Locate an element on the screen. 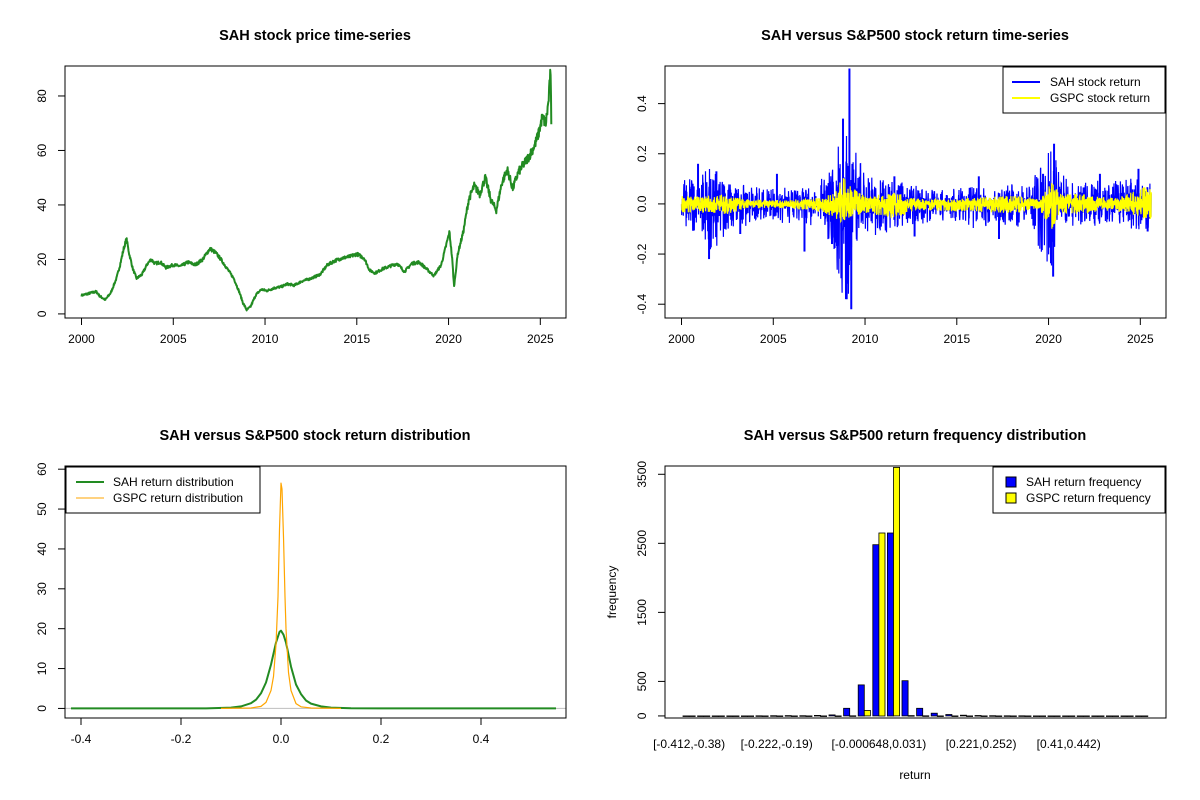 Image resolution: width=1200 pixels, height=800 pixels. histogram-y-tick-label: 3500 is located at coordinates (642, 474).